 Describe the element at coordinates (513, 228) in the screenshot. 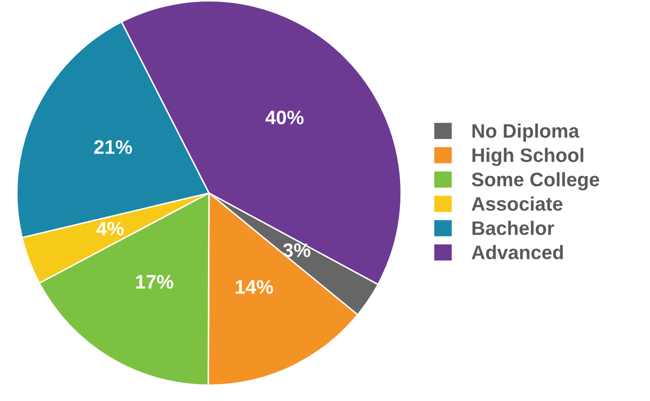

I see `legend-label: Bachelor` at that location.